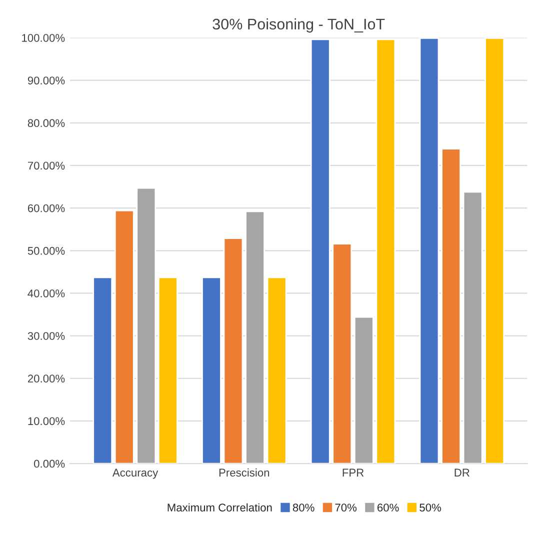  Describe the element at coordinates (46, 250) in the screenshot. I see `y-tick-label: 50.00%` at that location.